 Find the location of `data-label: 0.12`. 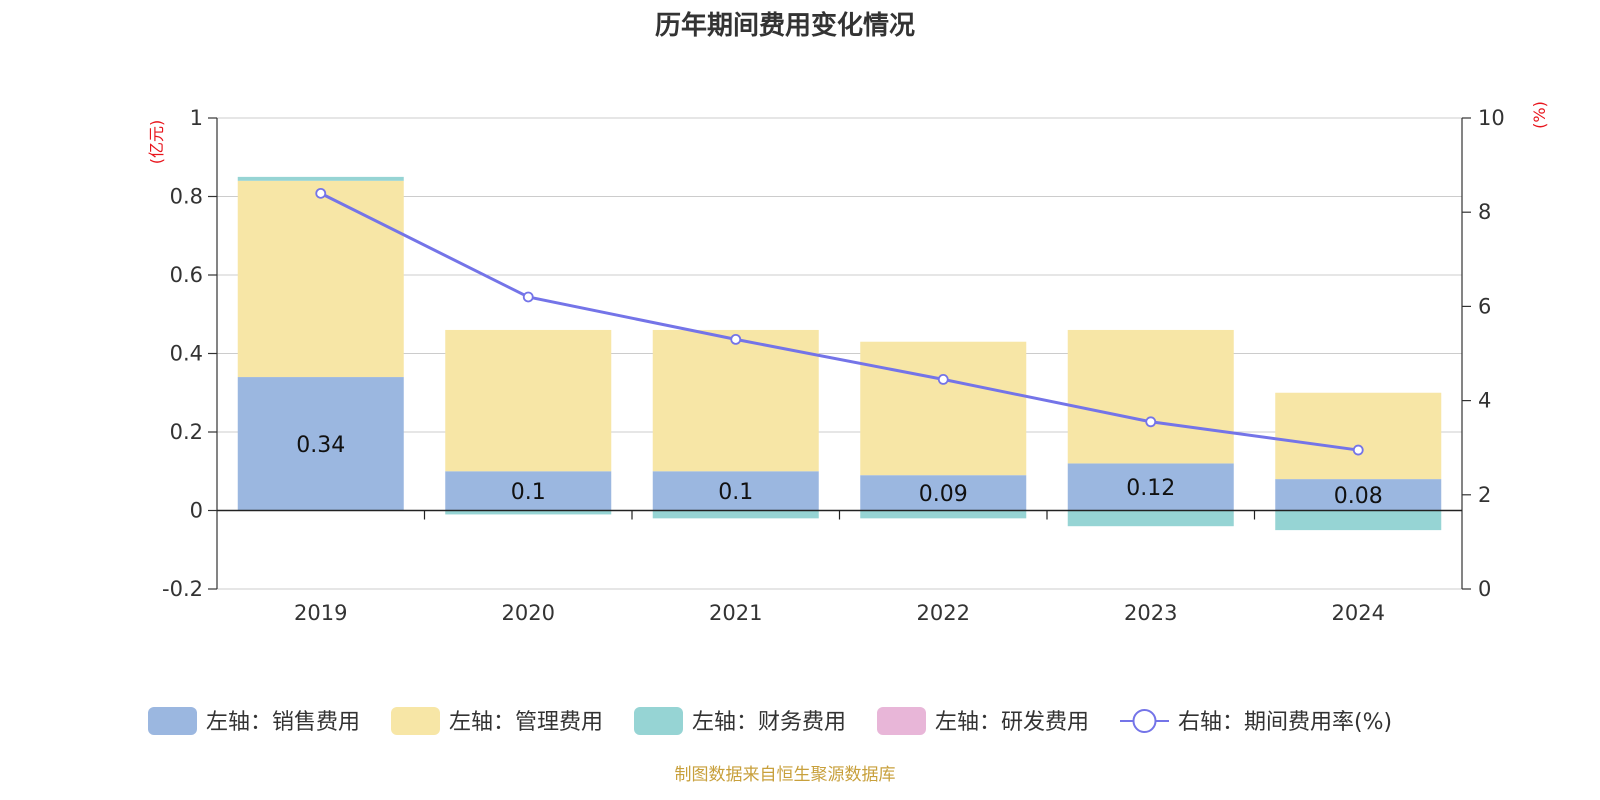

data-label: 0.12 is located at coordinates (1150, 488).